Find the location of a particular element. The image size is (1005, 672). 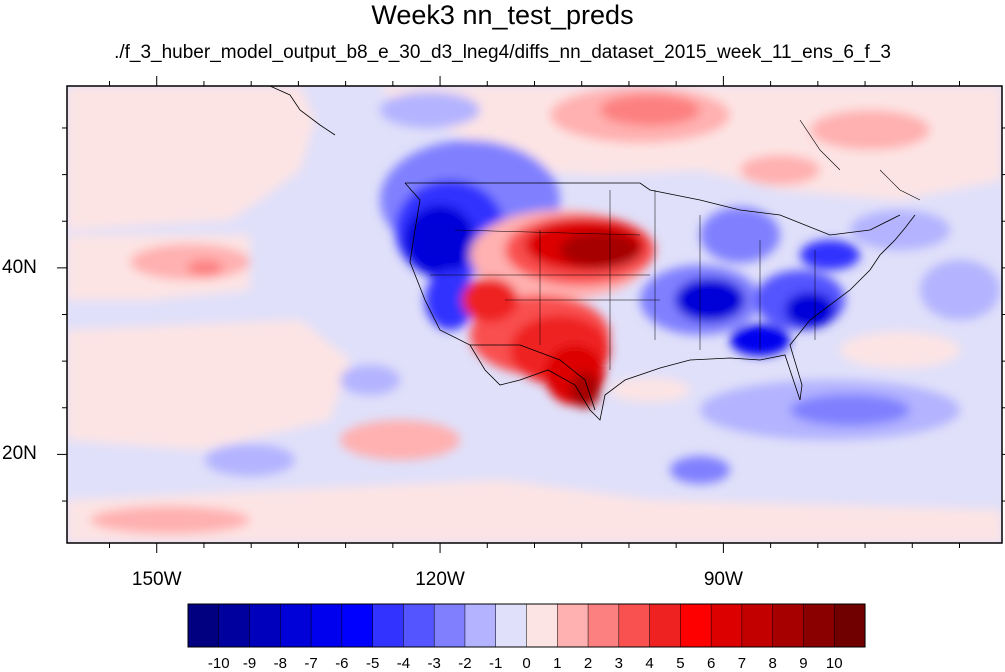

colorbar-tick-label: -1 is located at coordinates (496, 663).